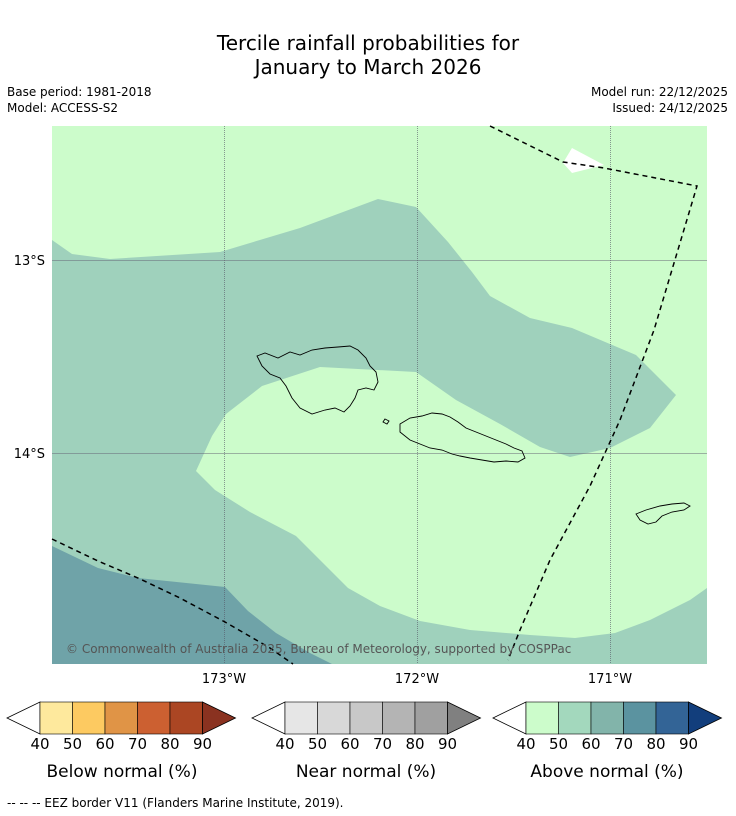 This screenshot has width=736, height=816. Describe the element at coordinates (368, 67) in the screenshot. I see `map-title-line2: January to March 2026` at that location.